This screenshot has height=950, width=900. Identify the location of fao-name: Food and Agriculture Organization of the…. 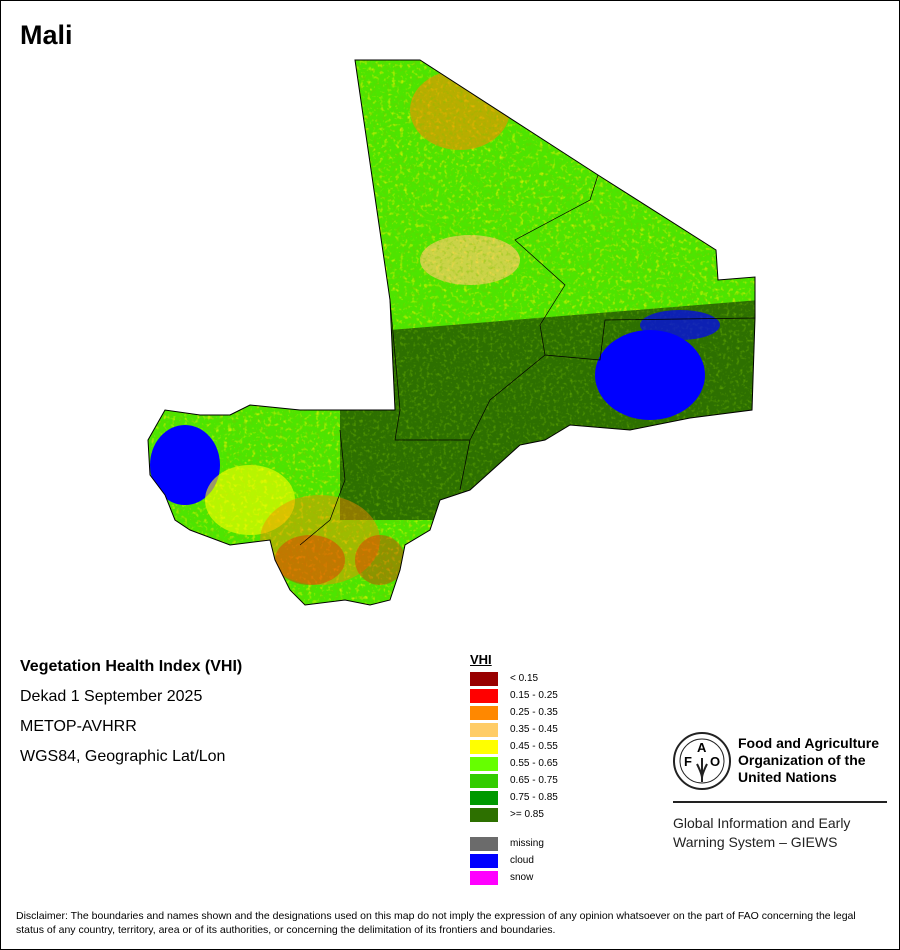
(819, 760).